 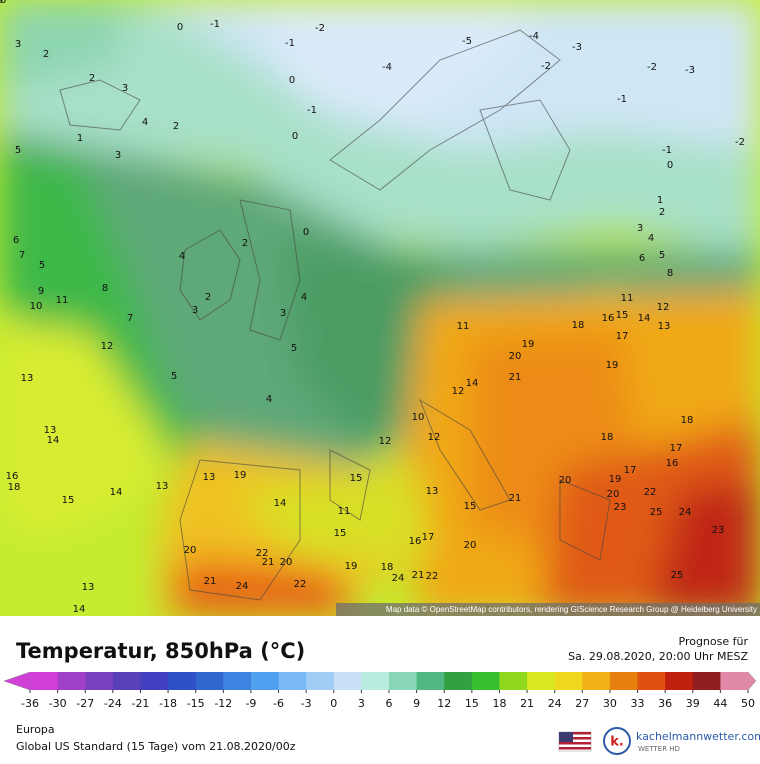 I want to click on colorbar-tick-label: 18, so click(x=499, y=703).